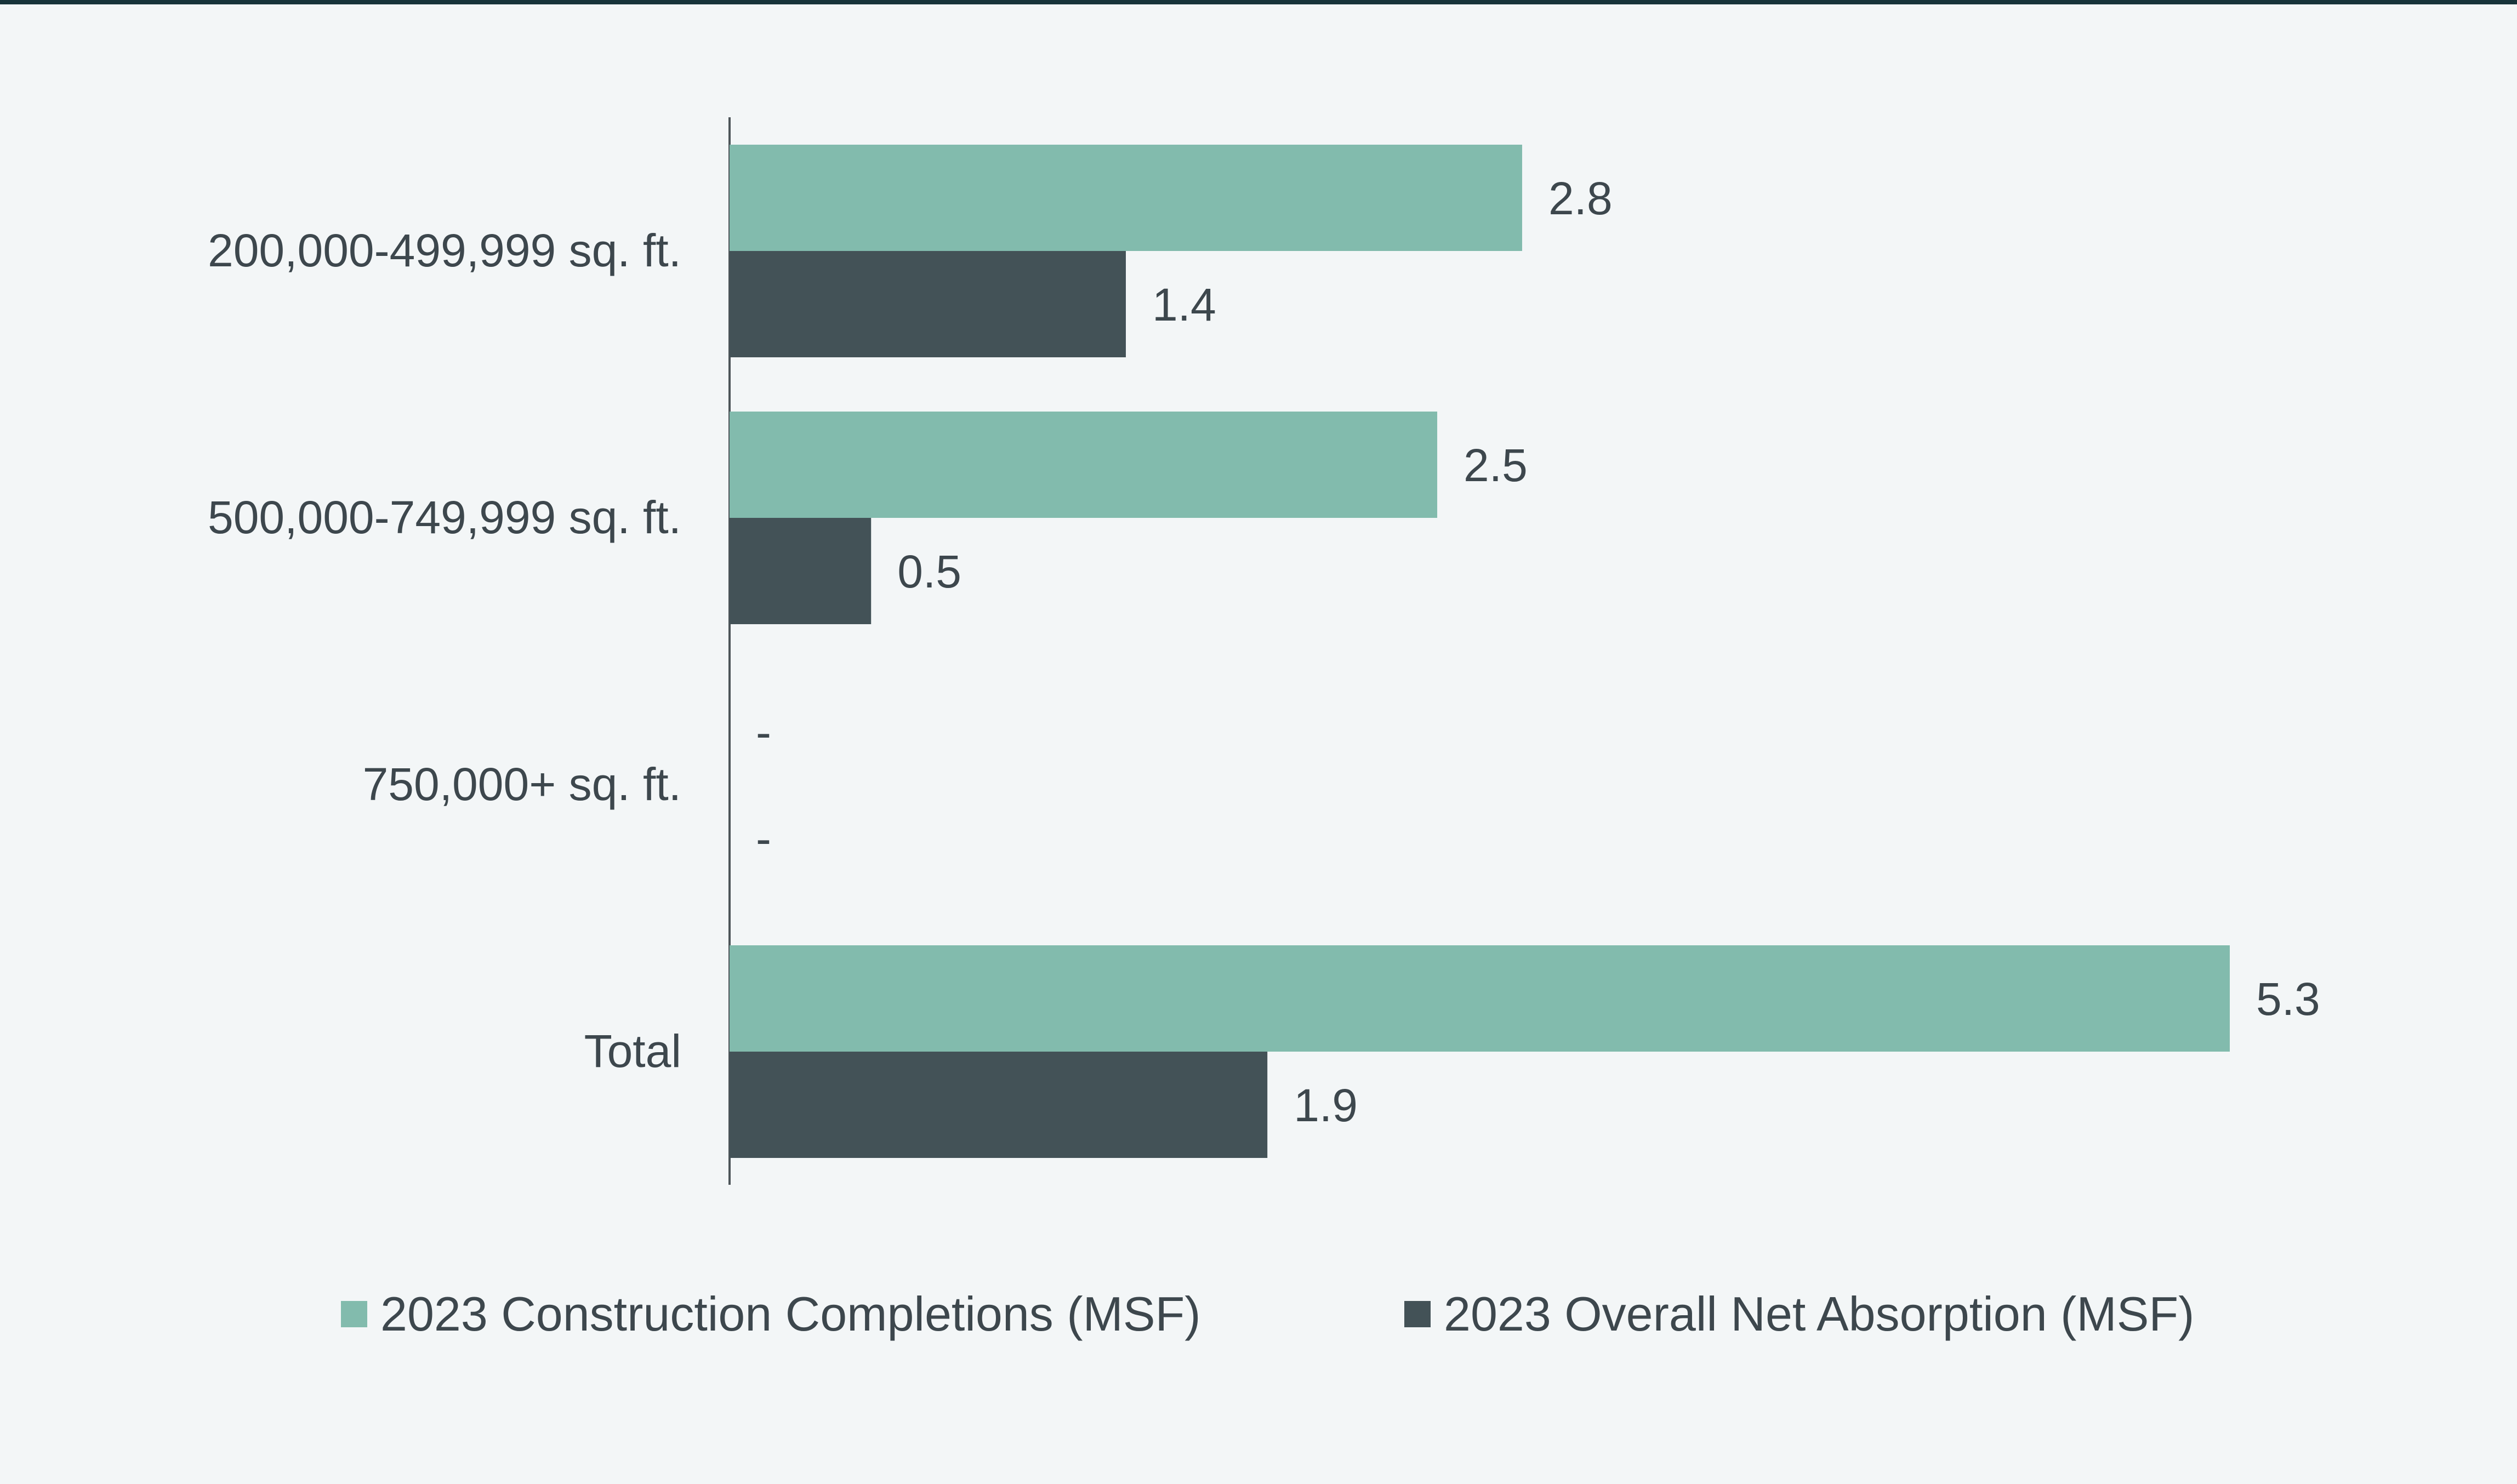 The width and height of the screenshot is (2517, 1484). I want to click on data-label: 2.8, so click(1580, 198).